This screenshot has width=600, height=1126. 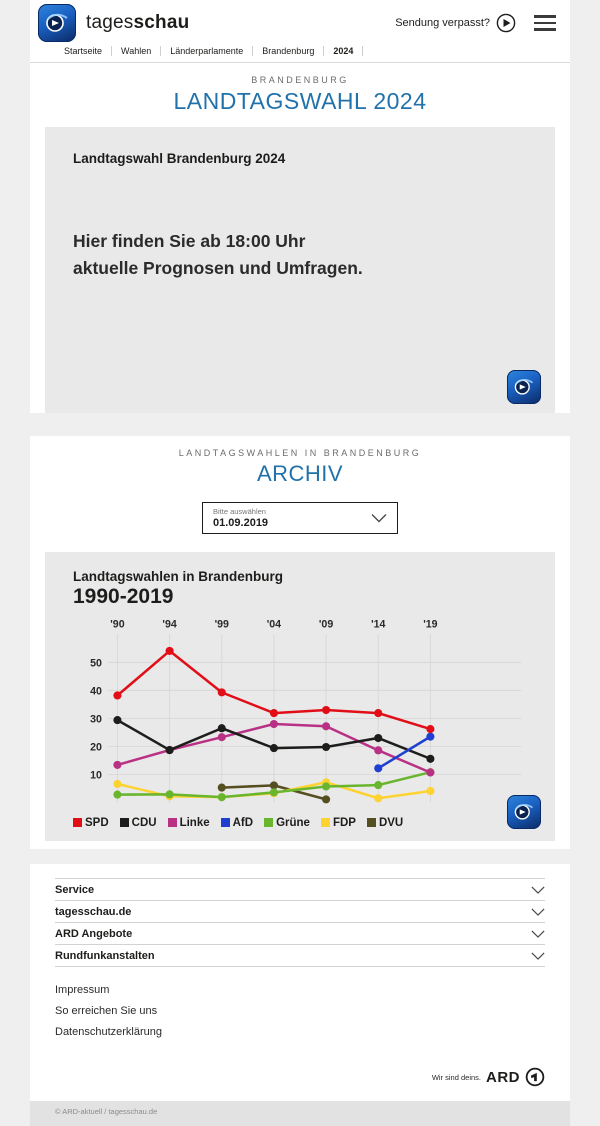 What do you see at coordinates (207, 51) in the screenshot?
I see `breadcrumb-item-laenderparlamente: Länderparlamente` at bounding box center [207, 51].